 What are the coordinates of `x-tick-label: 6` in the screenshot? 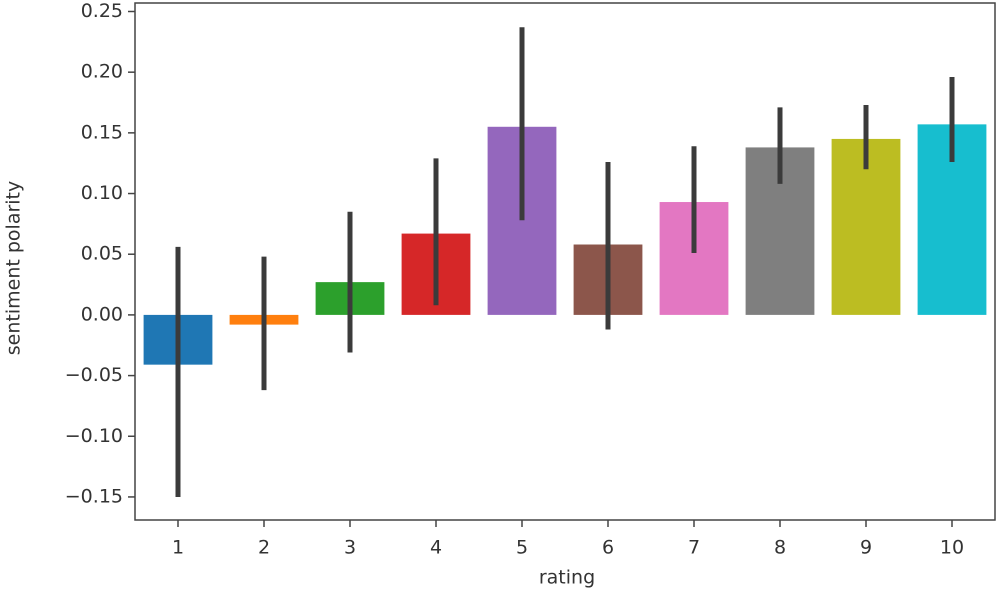 It's located at (608, 548).